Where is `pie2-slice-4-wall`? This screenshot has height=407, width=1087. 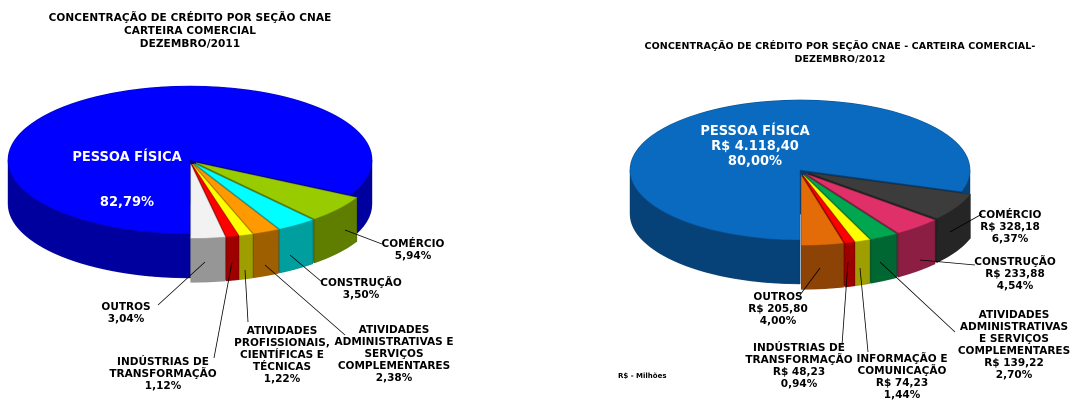
pie2-slice-4-wall is located at coordinates (863, 263).